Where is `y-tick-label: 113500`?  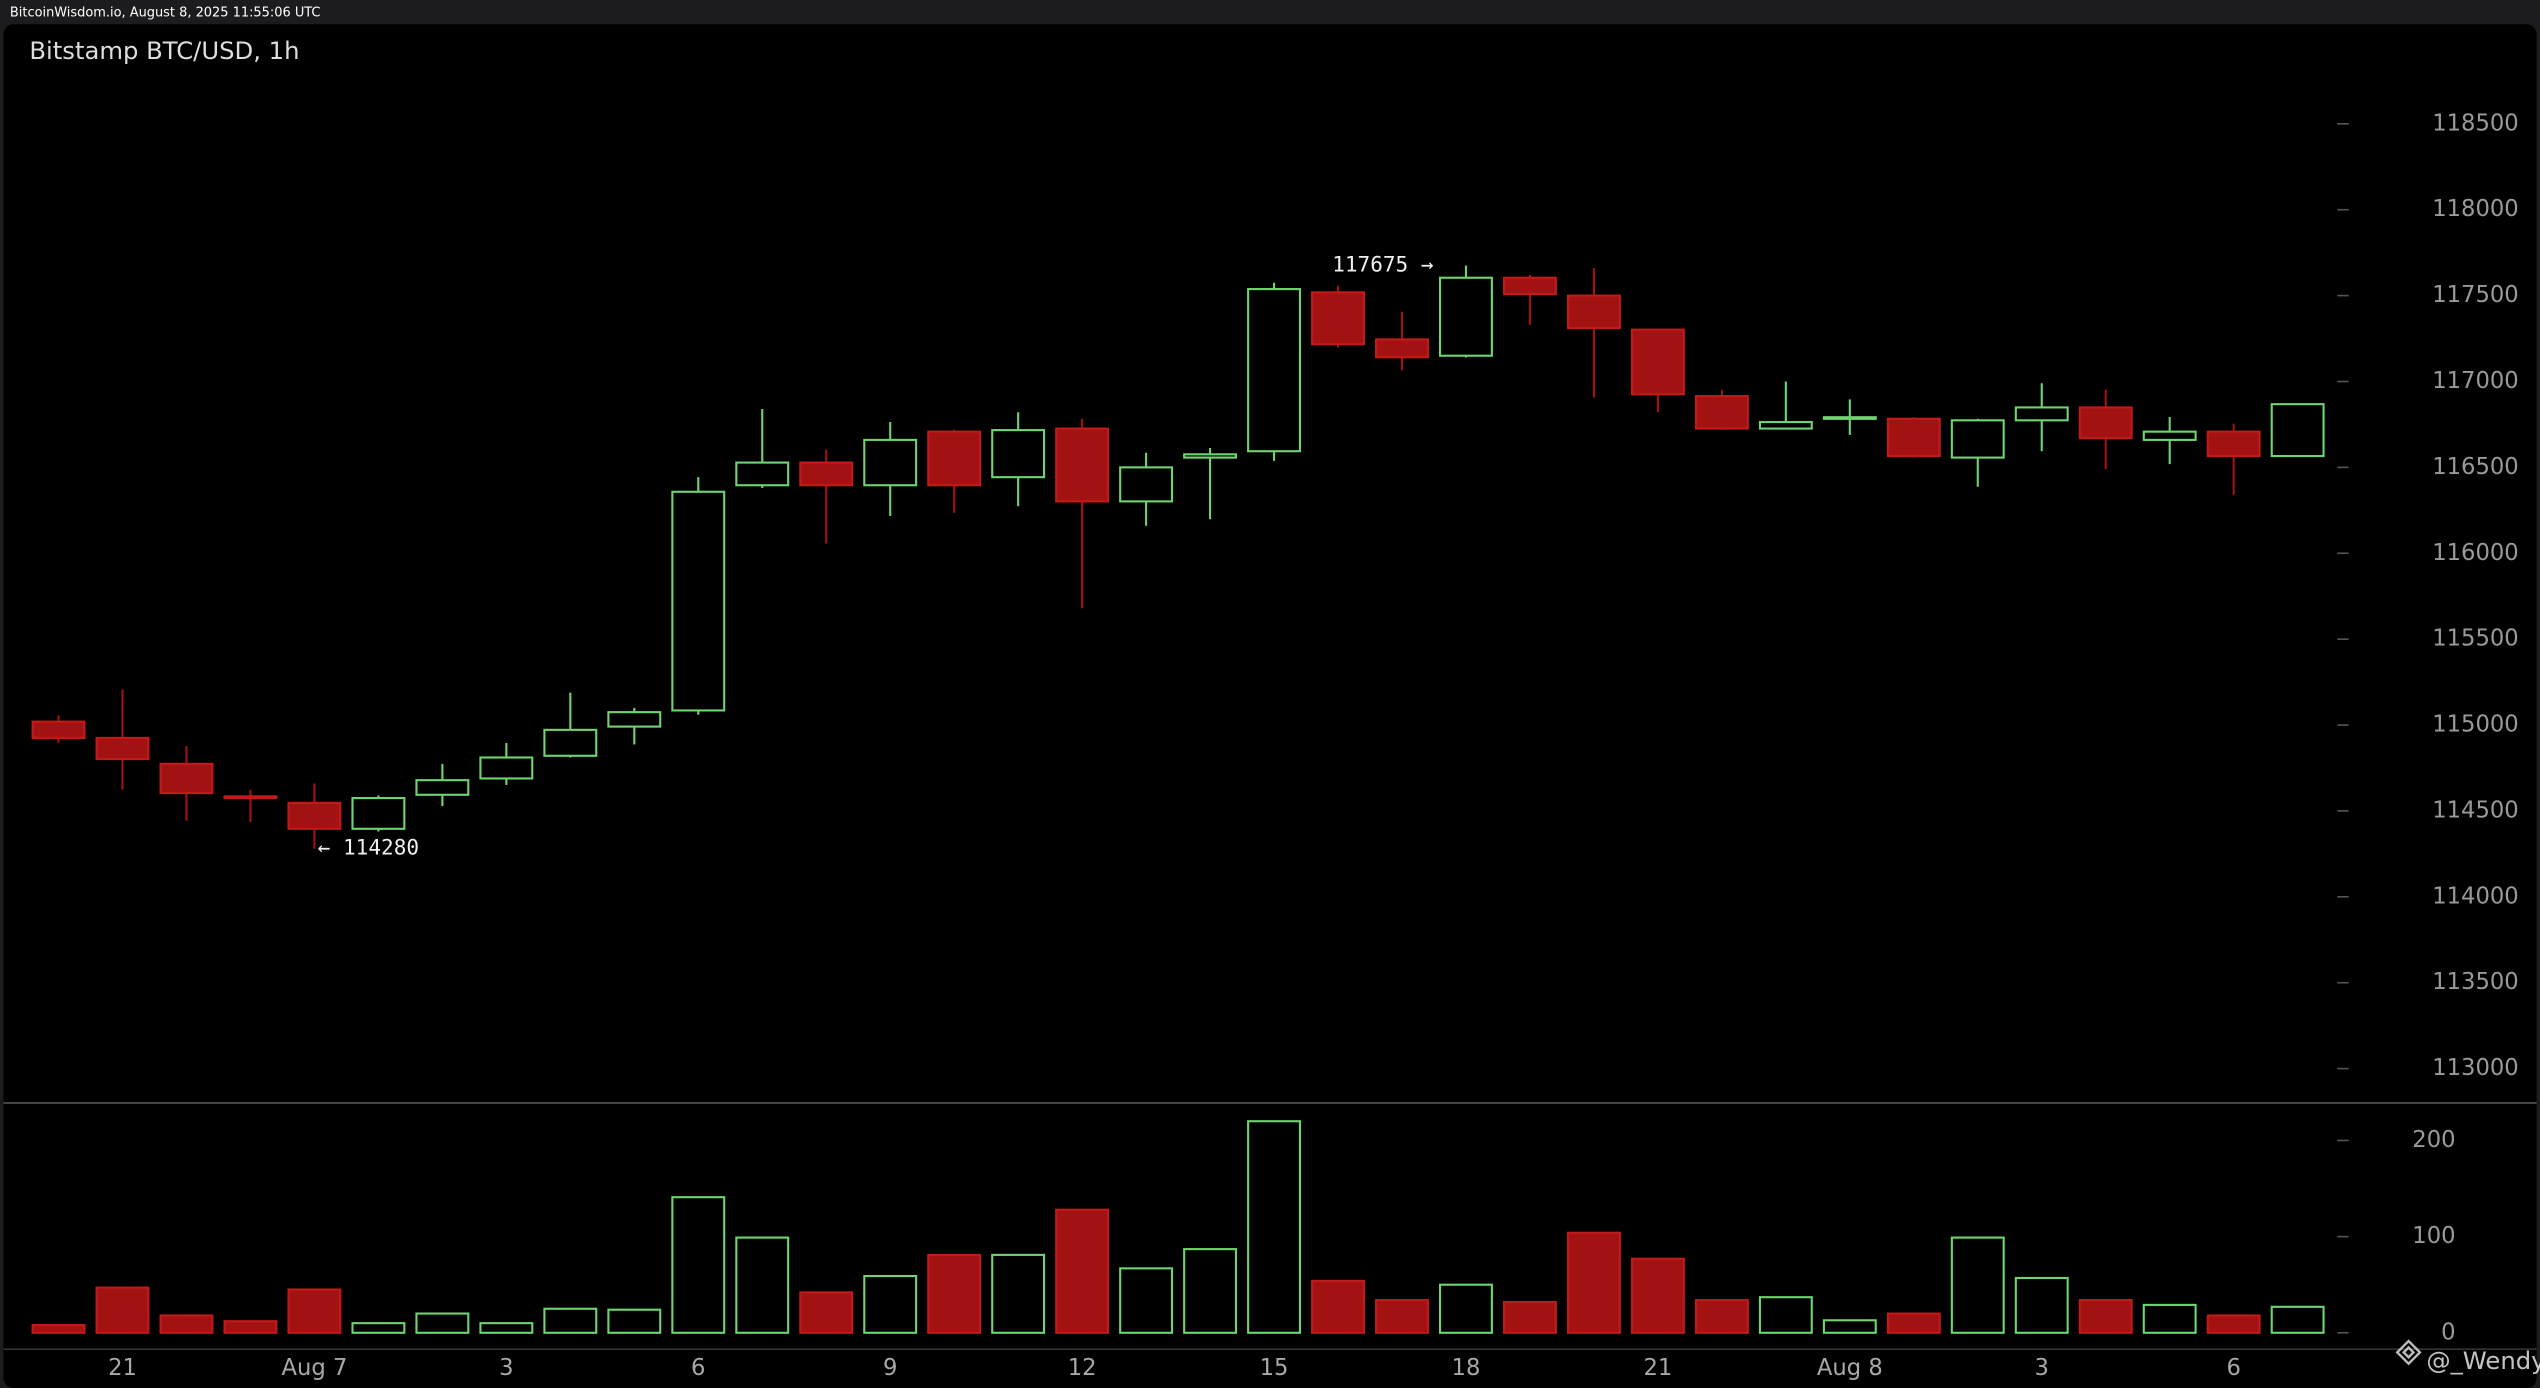 y-tick-label: 113500 is located at coordinates (2475, 982).